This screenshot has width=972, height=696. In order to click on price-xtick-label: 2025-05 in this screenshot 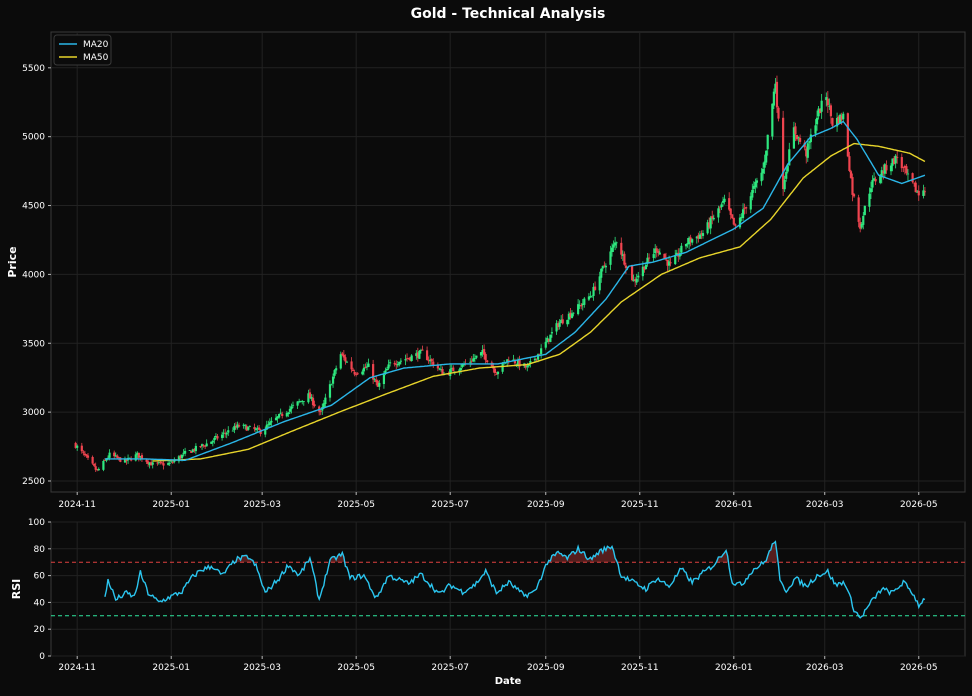, I will do `click(356, 505)`.